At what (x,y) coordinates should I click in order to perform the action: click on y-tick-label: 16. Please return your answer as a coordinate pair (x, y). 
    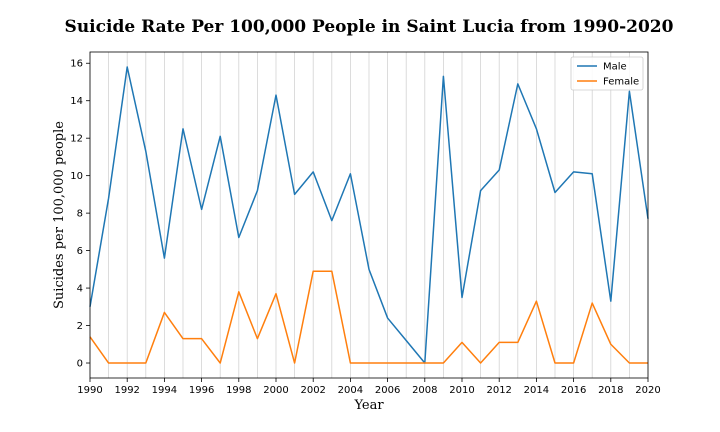
    Looking at the image, I should click on (76, 64).